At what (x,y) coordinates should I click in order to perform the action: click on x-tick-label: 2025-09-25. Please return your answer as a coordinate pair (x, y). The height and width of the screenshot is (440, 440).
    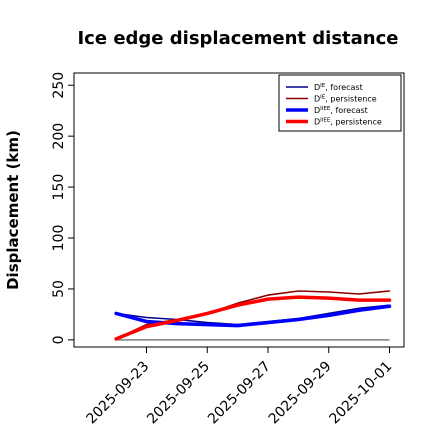
    Looking at the image, I should click on (178, 393).